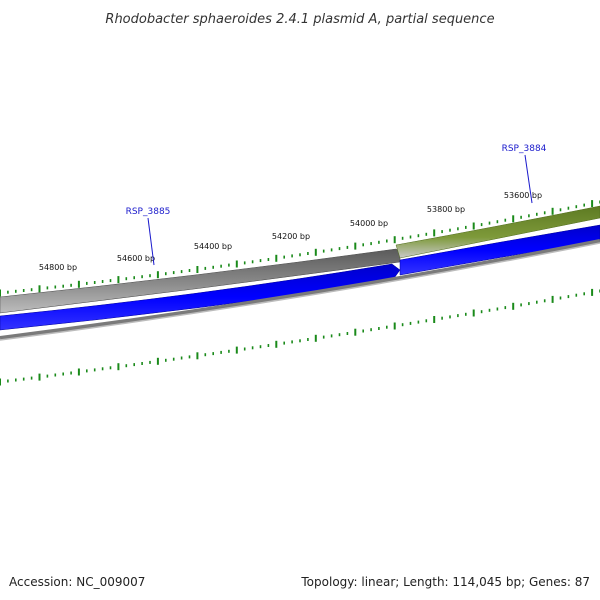 This screenshot has width=600, height=600. What do you see at coordinates (369, 223) in the screenshot?
I see `bp-label: 54000 bp` at bounding box center [369, 223].